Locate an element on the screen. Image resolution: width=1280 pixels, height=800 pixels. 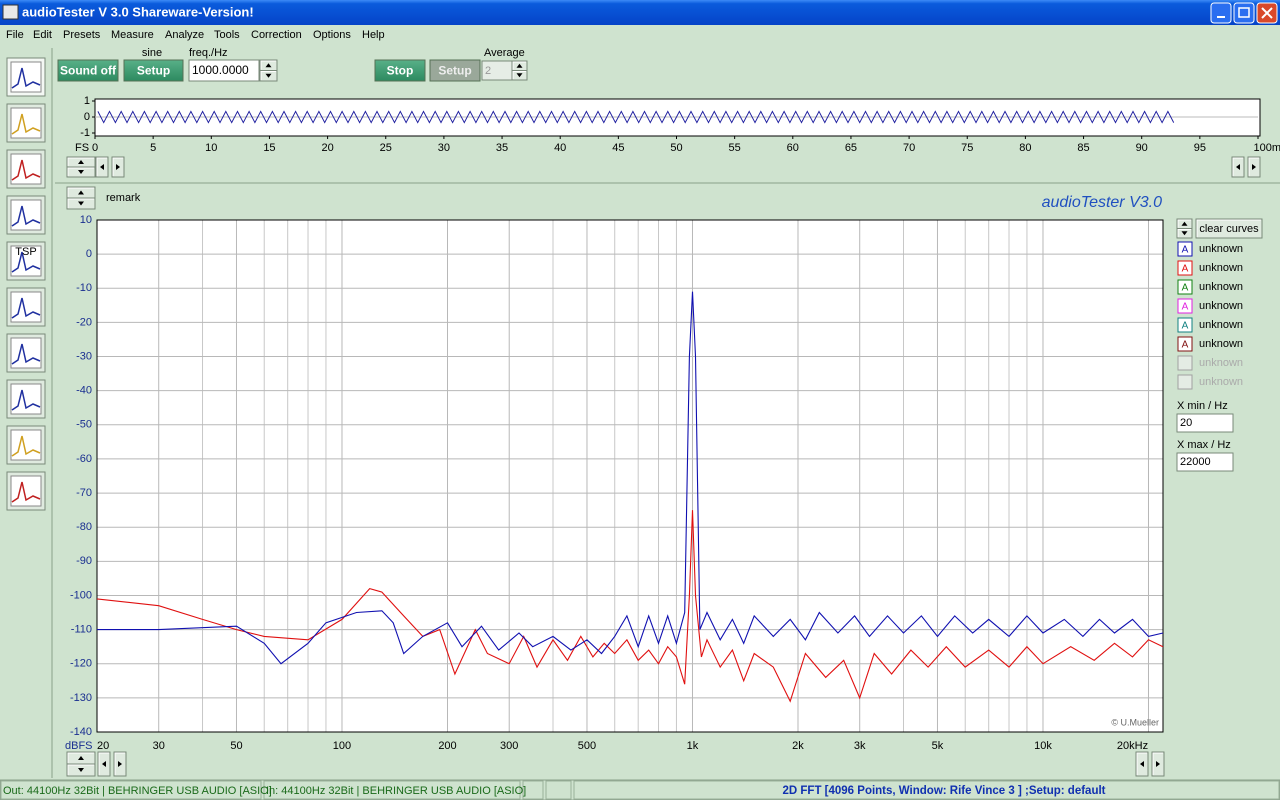
freq-input is located at coordinates (224, 70).